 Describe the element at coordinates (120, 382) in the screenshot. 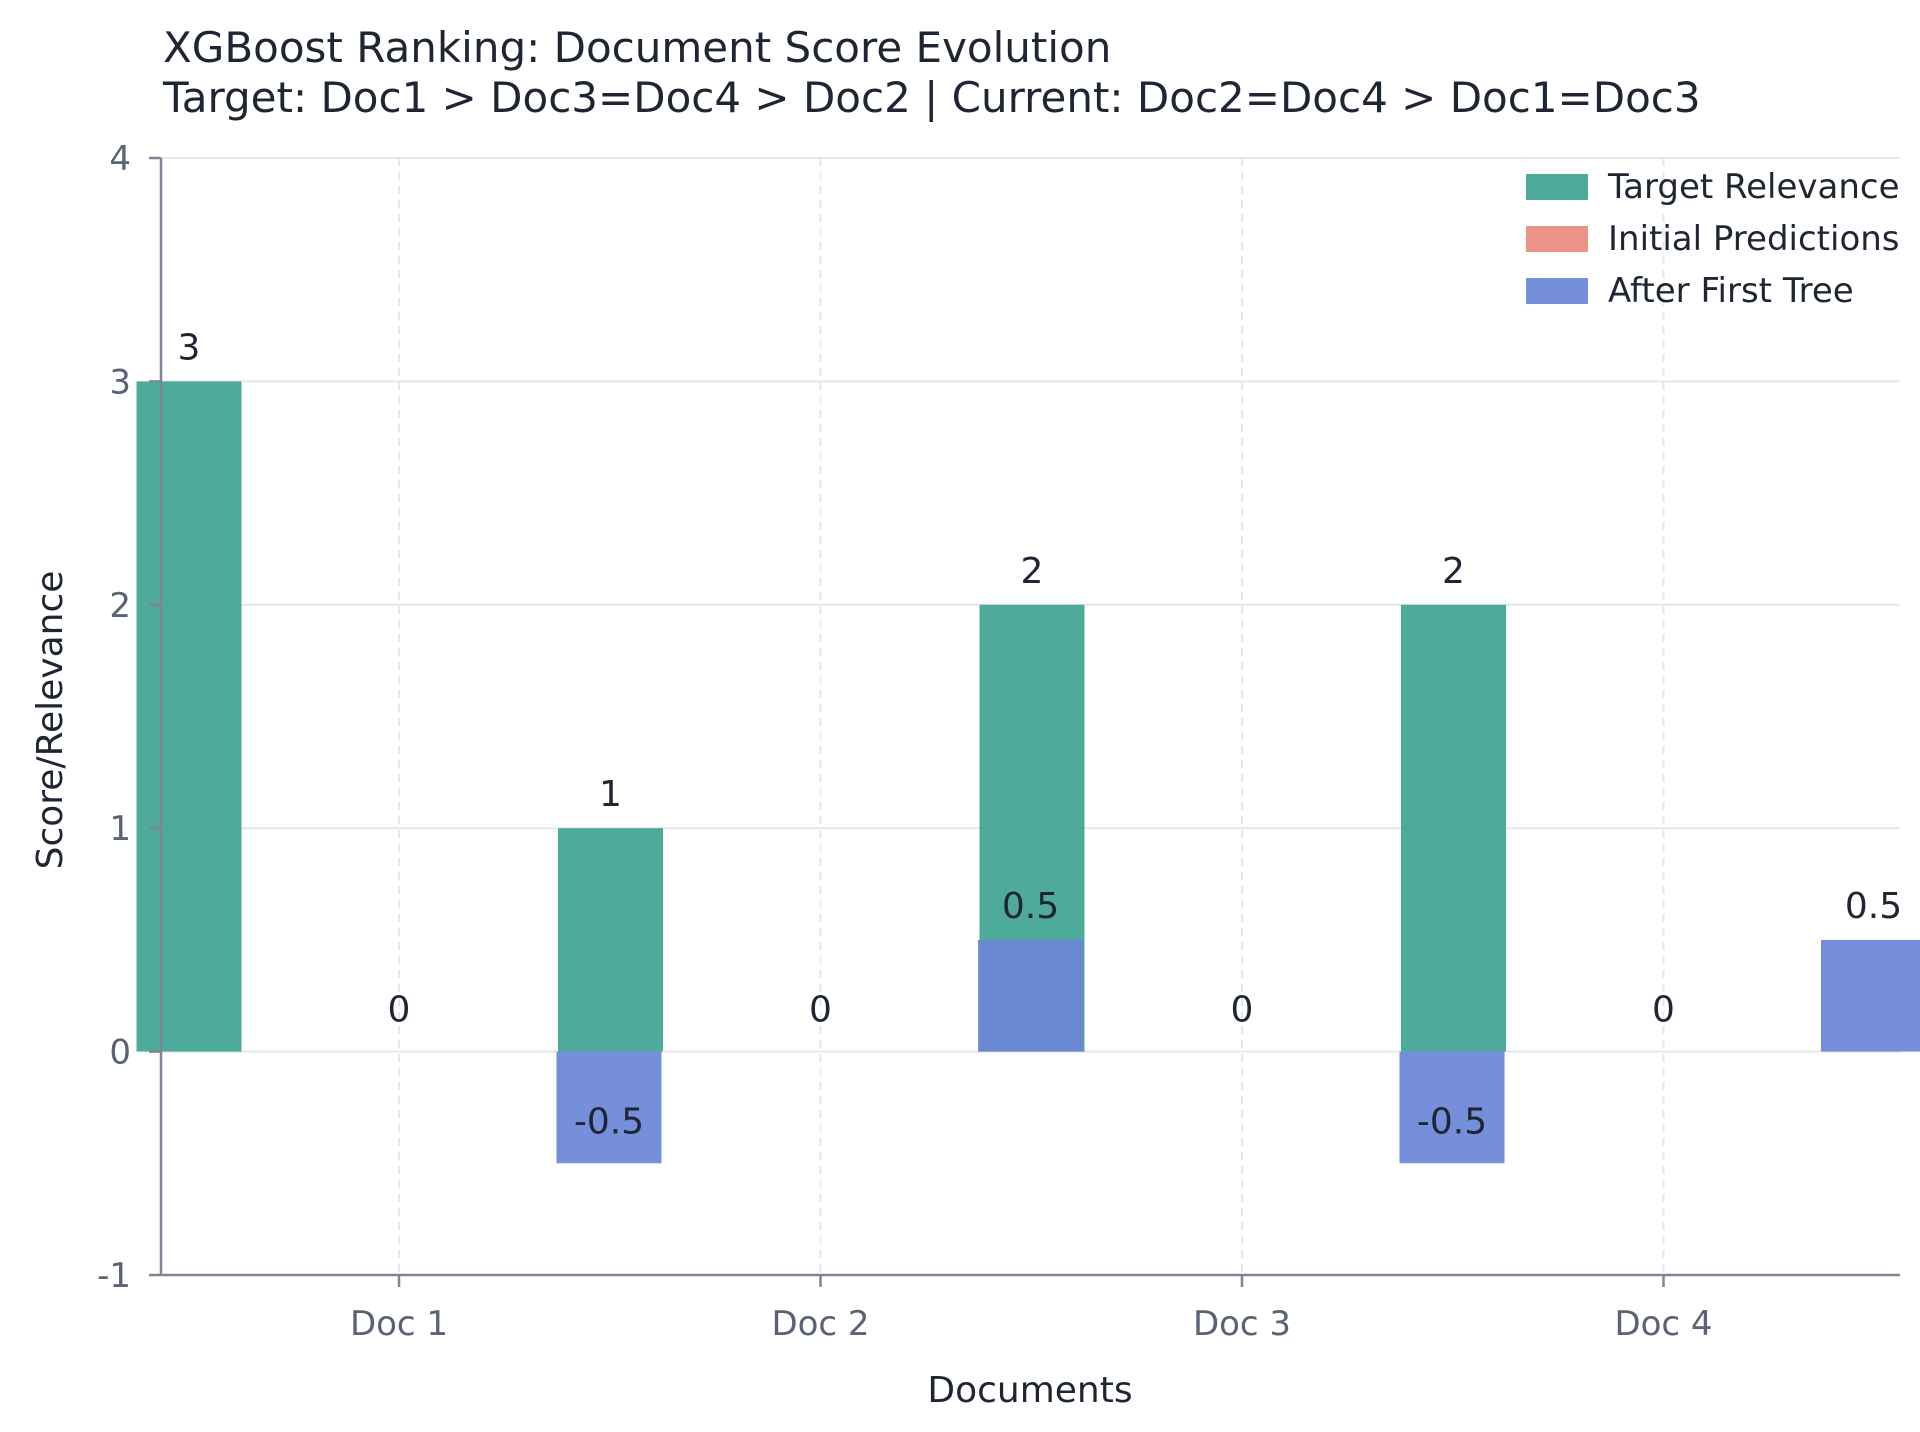

I see `y-tick-label: 3` at that location.